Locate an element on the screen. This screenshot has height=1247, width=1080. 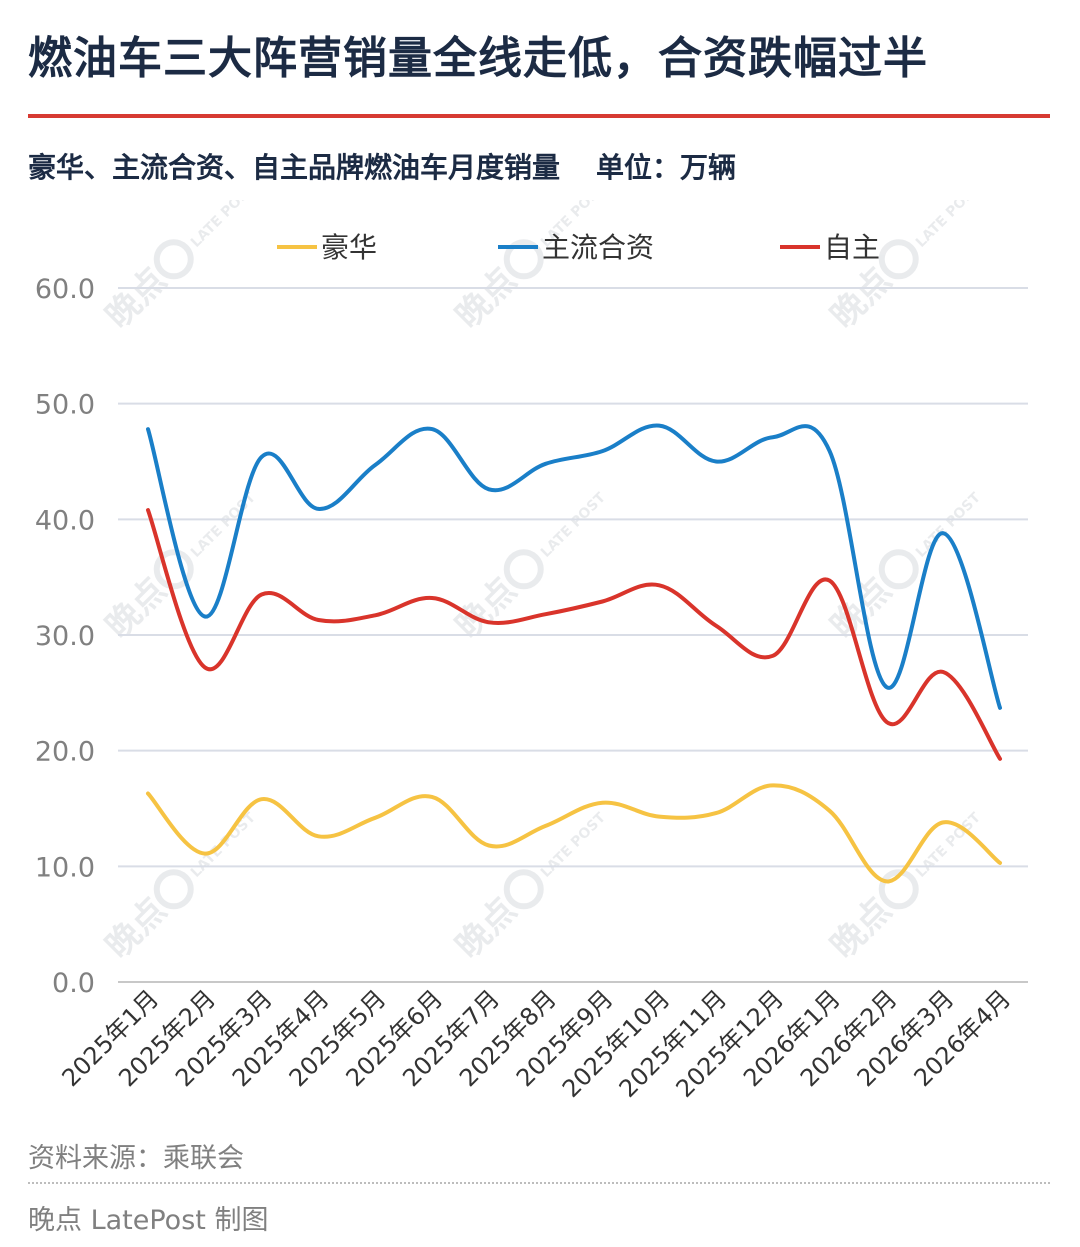
legend-label: 主流合资 is located at coordinates (598, 247).